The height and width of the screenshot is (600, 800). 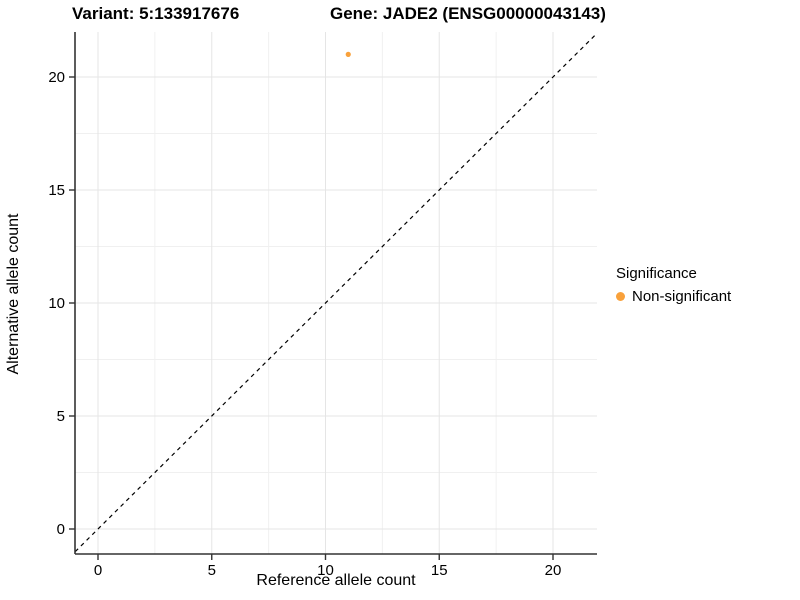 What do you see at coordinates (13, 294) in the screenshot?
I see `y-axis-title: Alternative allele count` at bounding box center [13, 294].